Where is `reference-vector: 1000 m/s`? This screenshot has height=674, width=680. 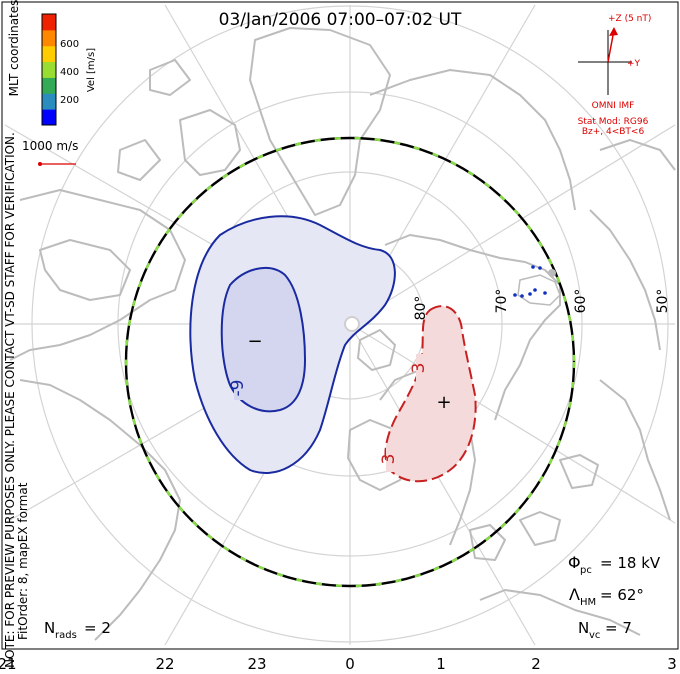
reference-vector: 1000 m/s is located at coordinates (50, 152).